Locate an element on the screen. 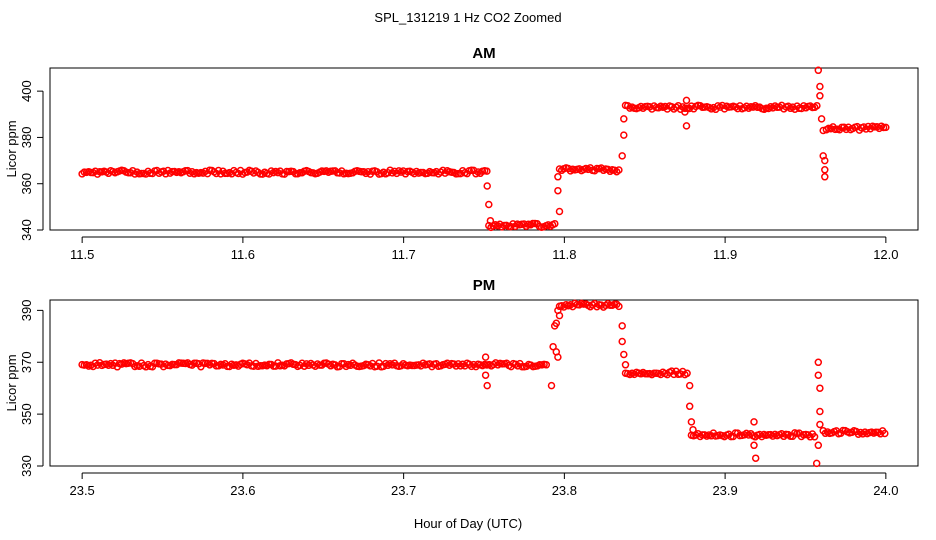  page-title: SPL_131219 1 Hz CO2 Zoomed is located at coordinates (467, 17).